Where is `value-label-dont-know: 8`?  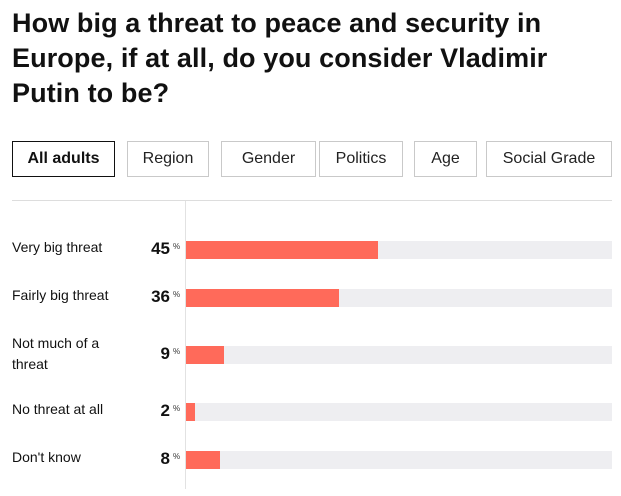 value-label-dont-know: 8 is located at coordinates (165, 458).